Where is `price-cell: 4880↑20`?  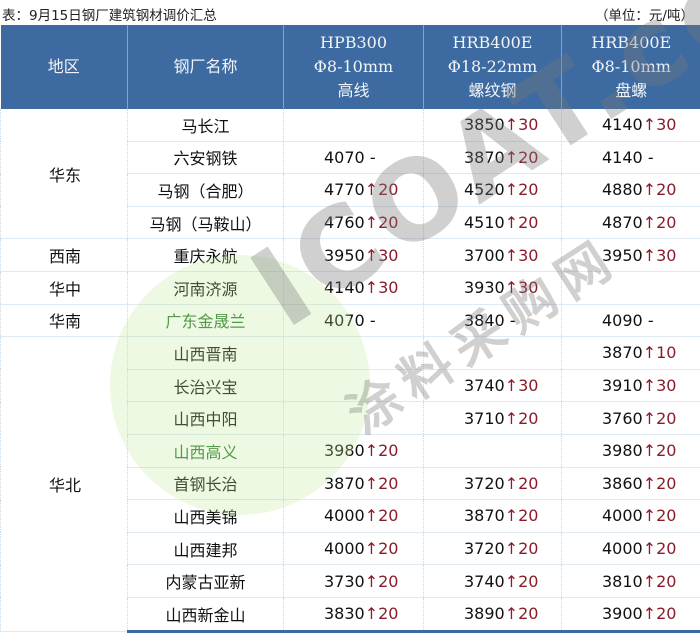
price-cell: 4880↑20 is located at coordinates (631, 190).